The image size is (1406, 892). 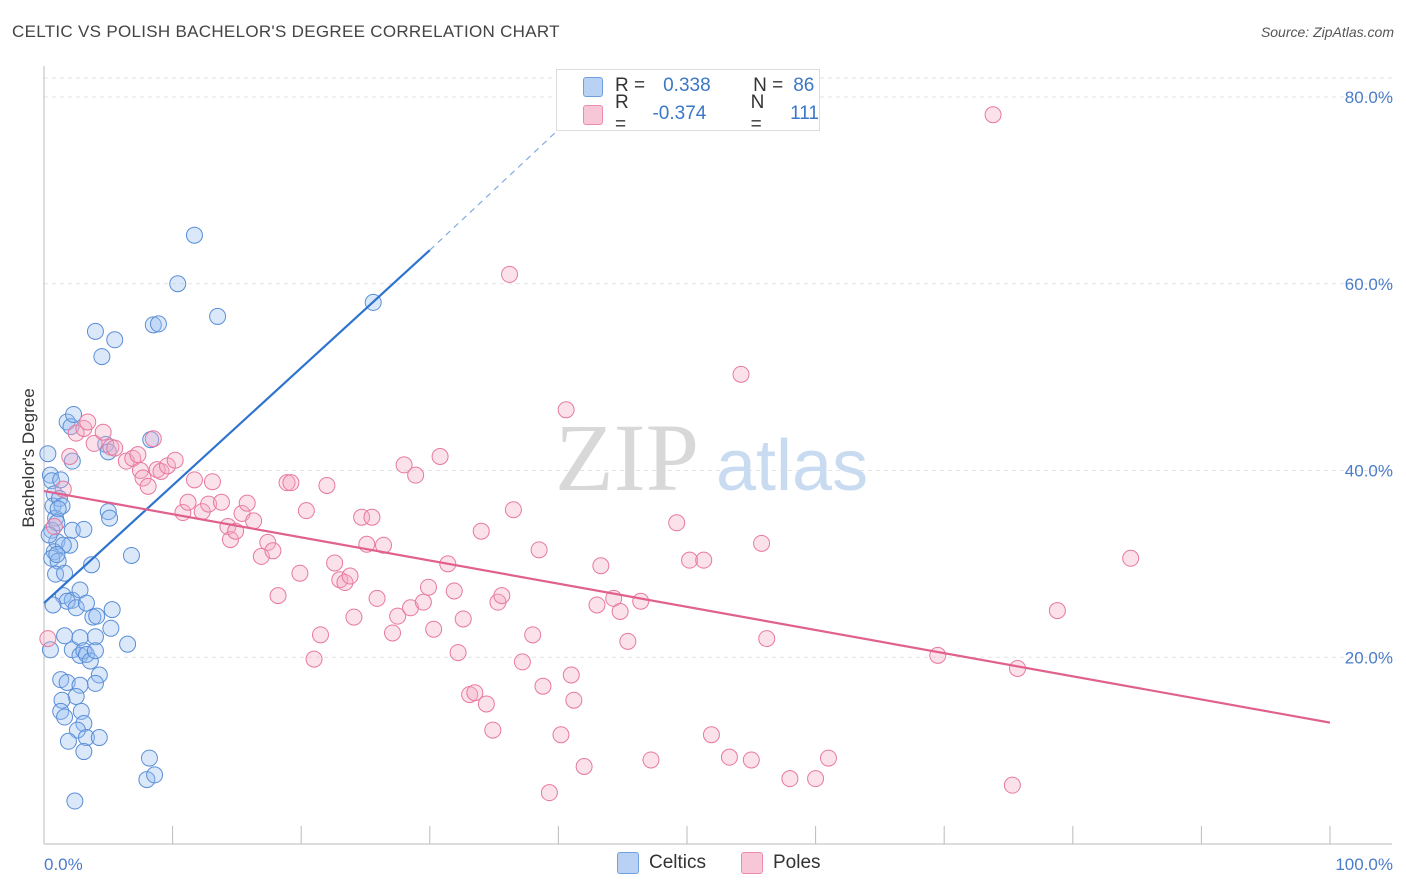 What do you see at coordinates (678, 862) in the screenshot?
I see `legend-label-celtics: Celtics` at bounding box center [678, 862].